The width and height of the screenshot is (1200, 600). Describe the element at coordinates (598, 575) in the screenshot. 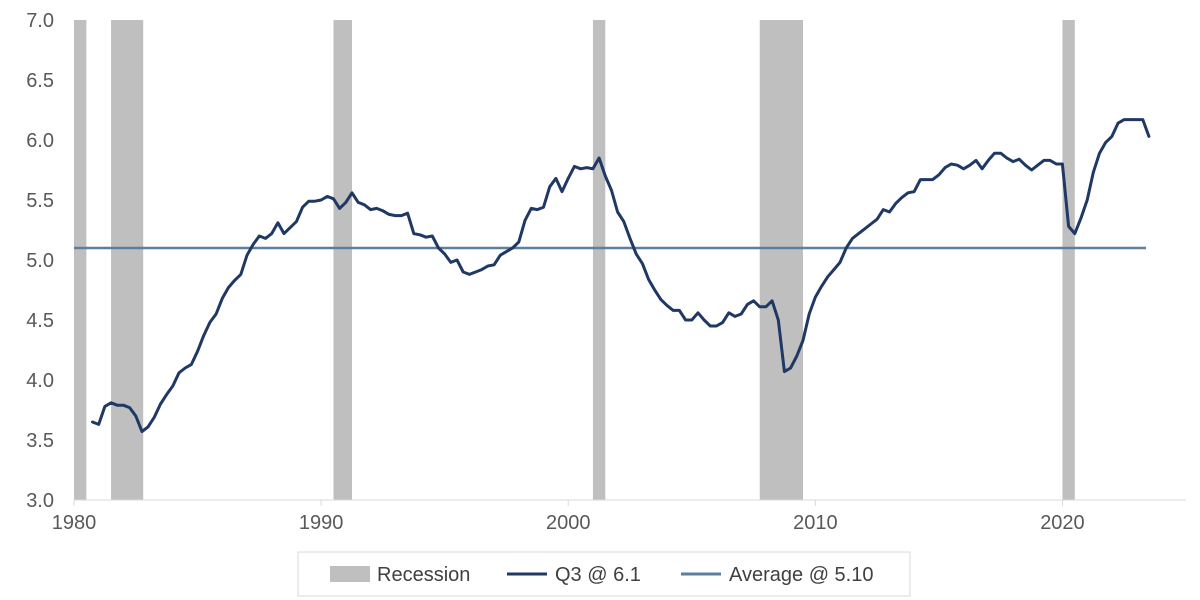

I see `legend-series-label: Q3 @ 6.1` at that location.